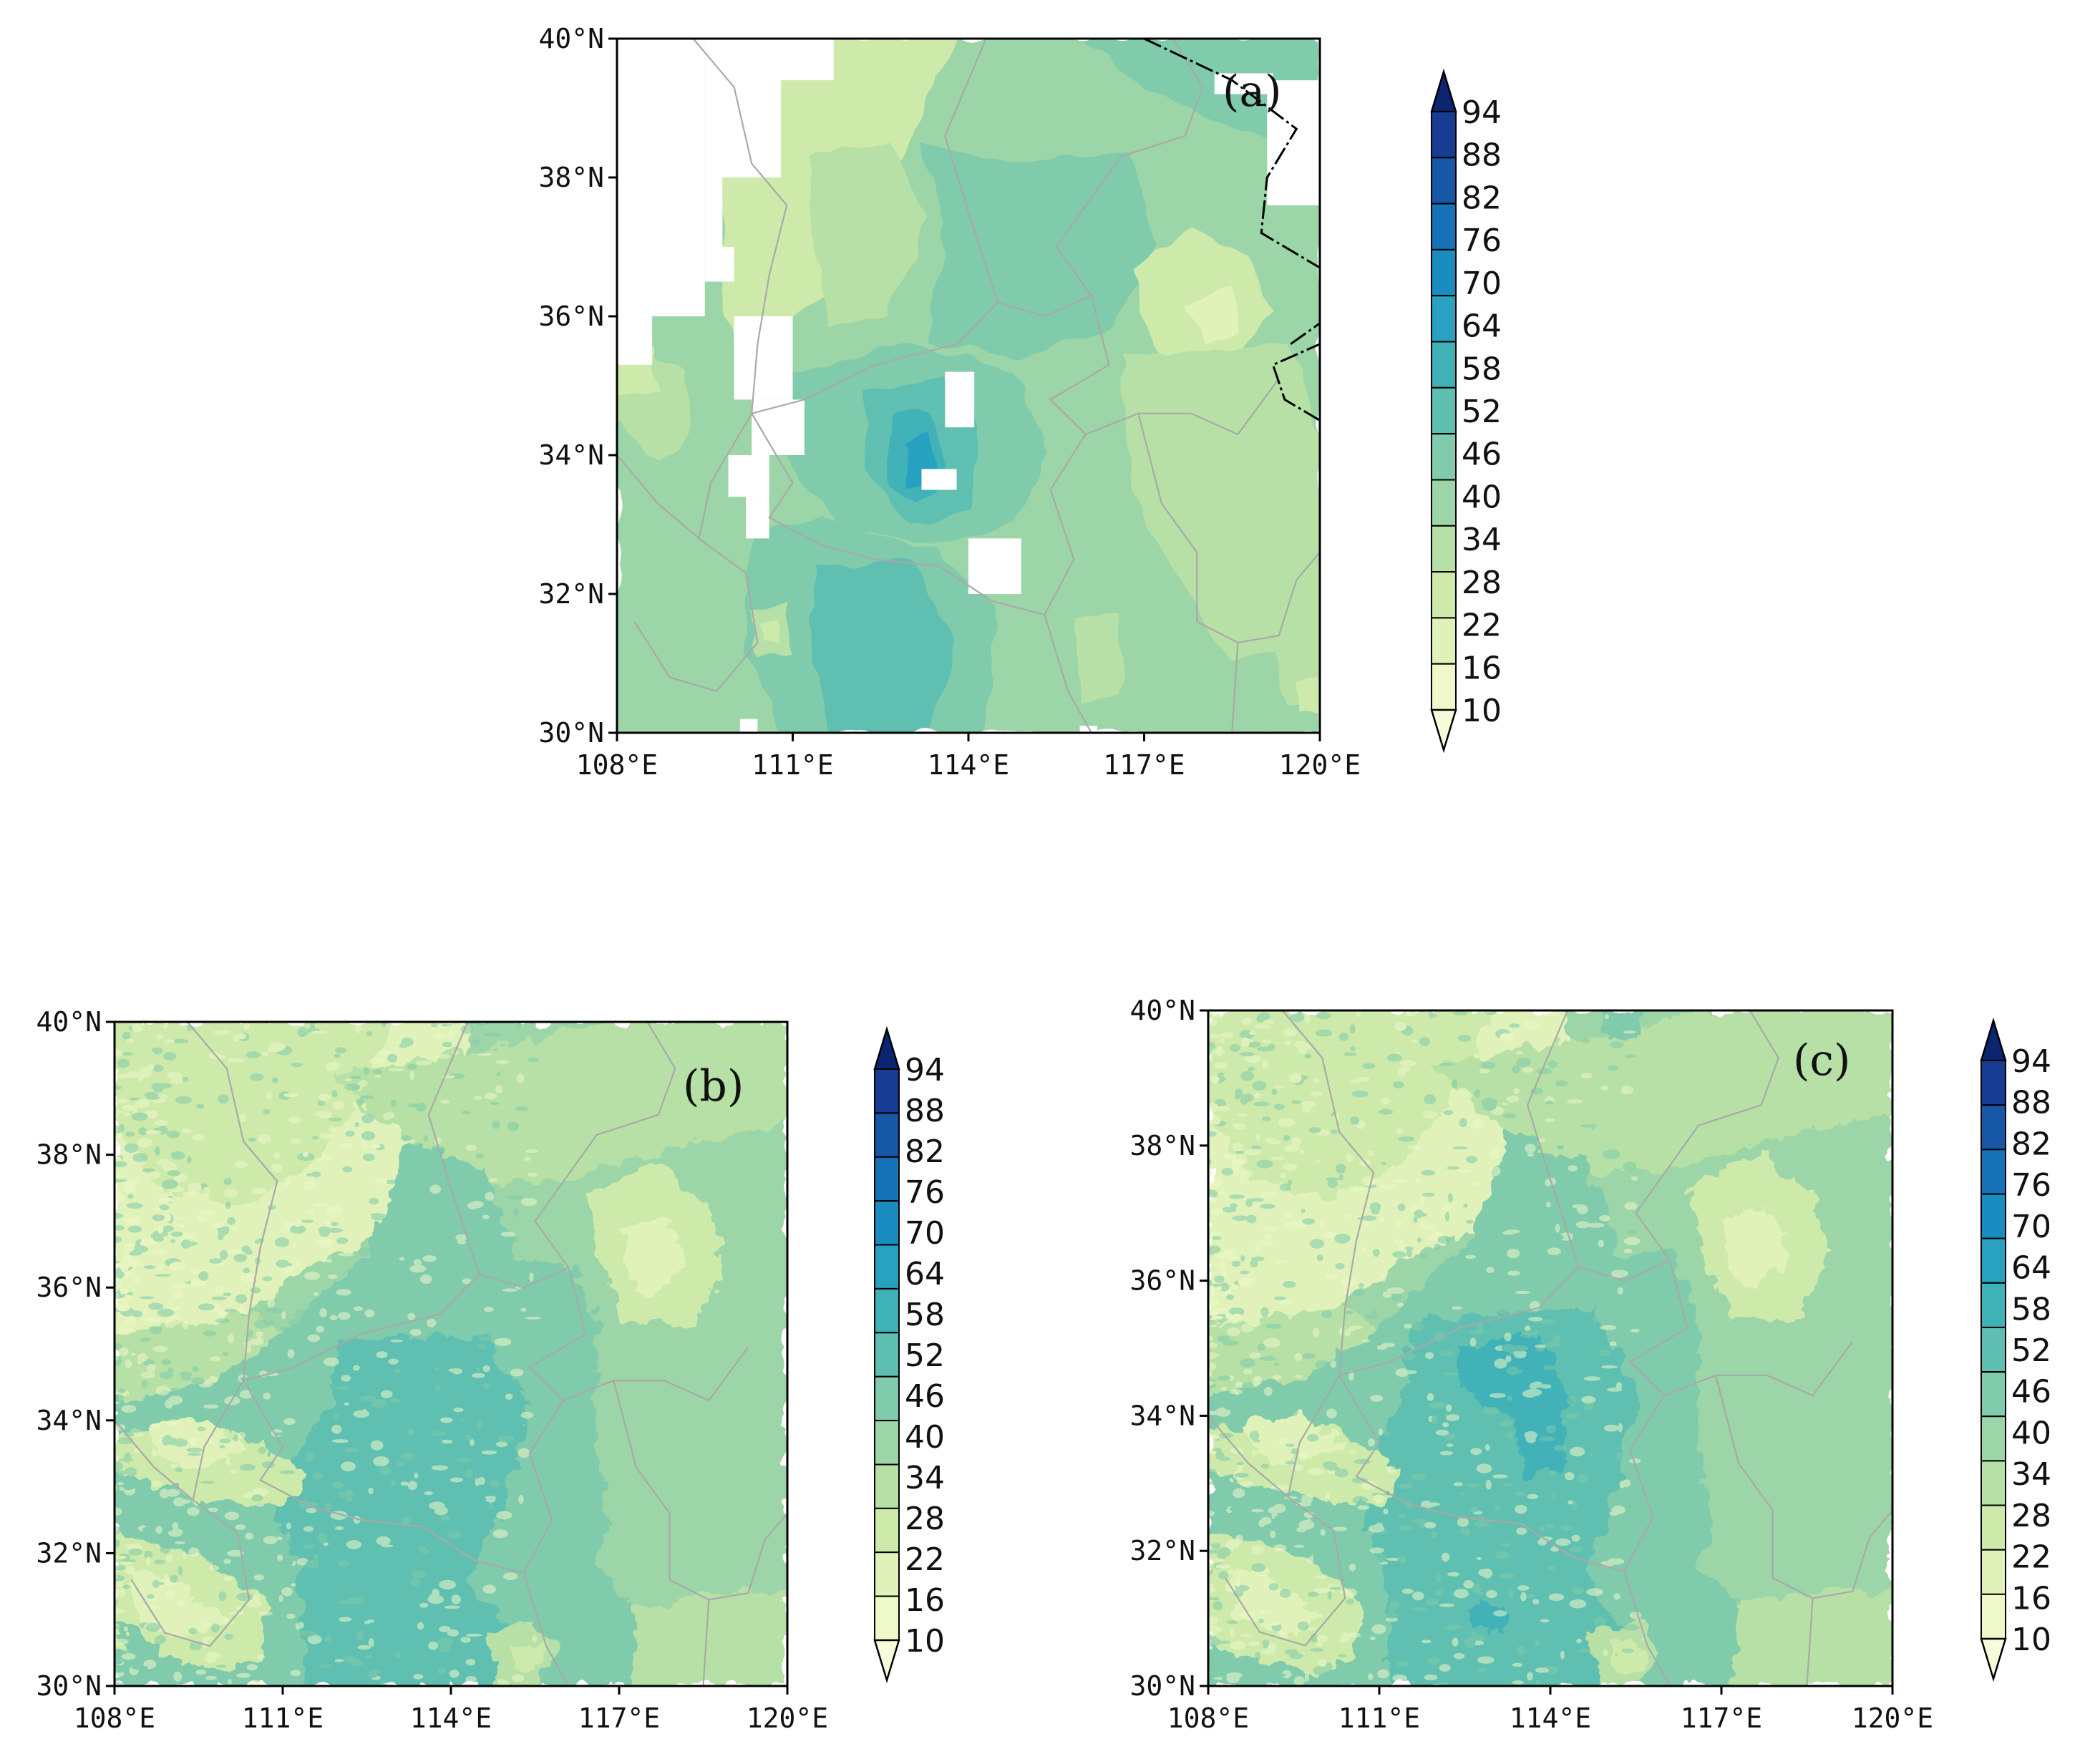  Describe the element at coordinates (2031, 1640) in the screenshot. I see `colorbar-level-label: 10` at that location.